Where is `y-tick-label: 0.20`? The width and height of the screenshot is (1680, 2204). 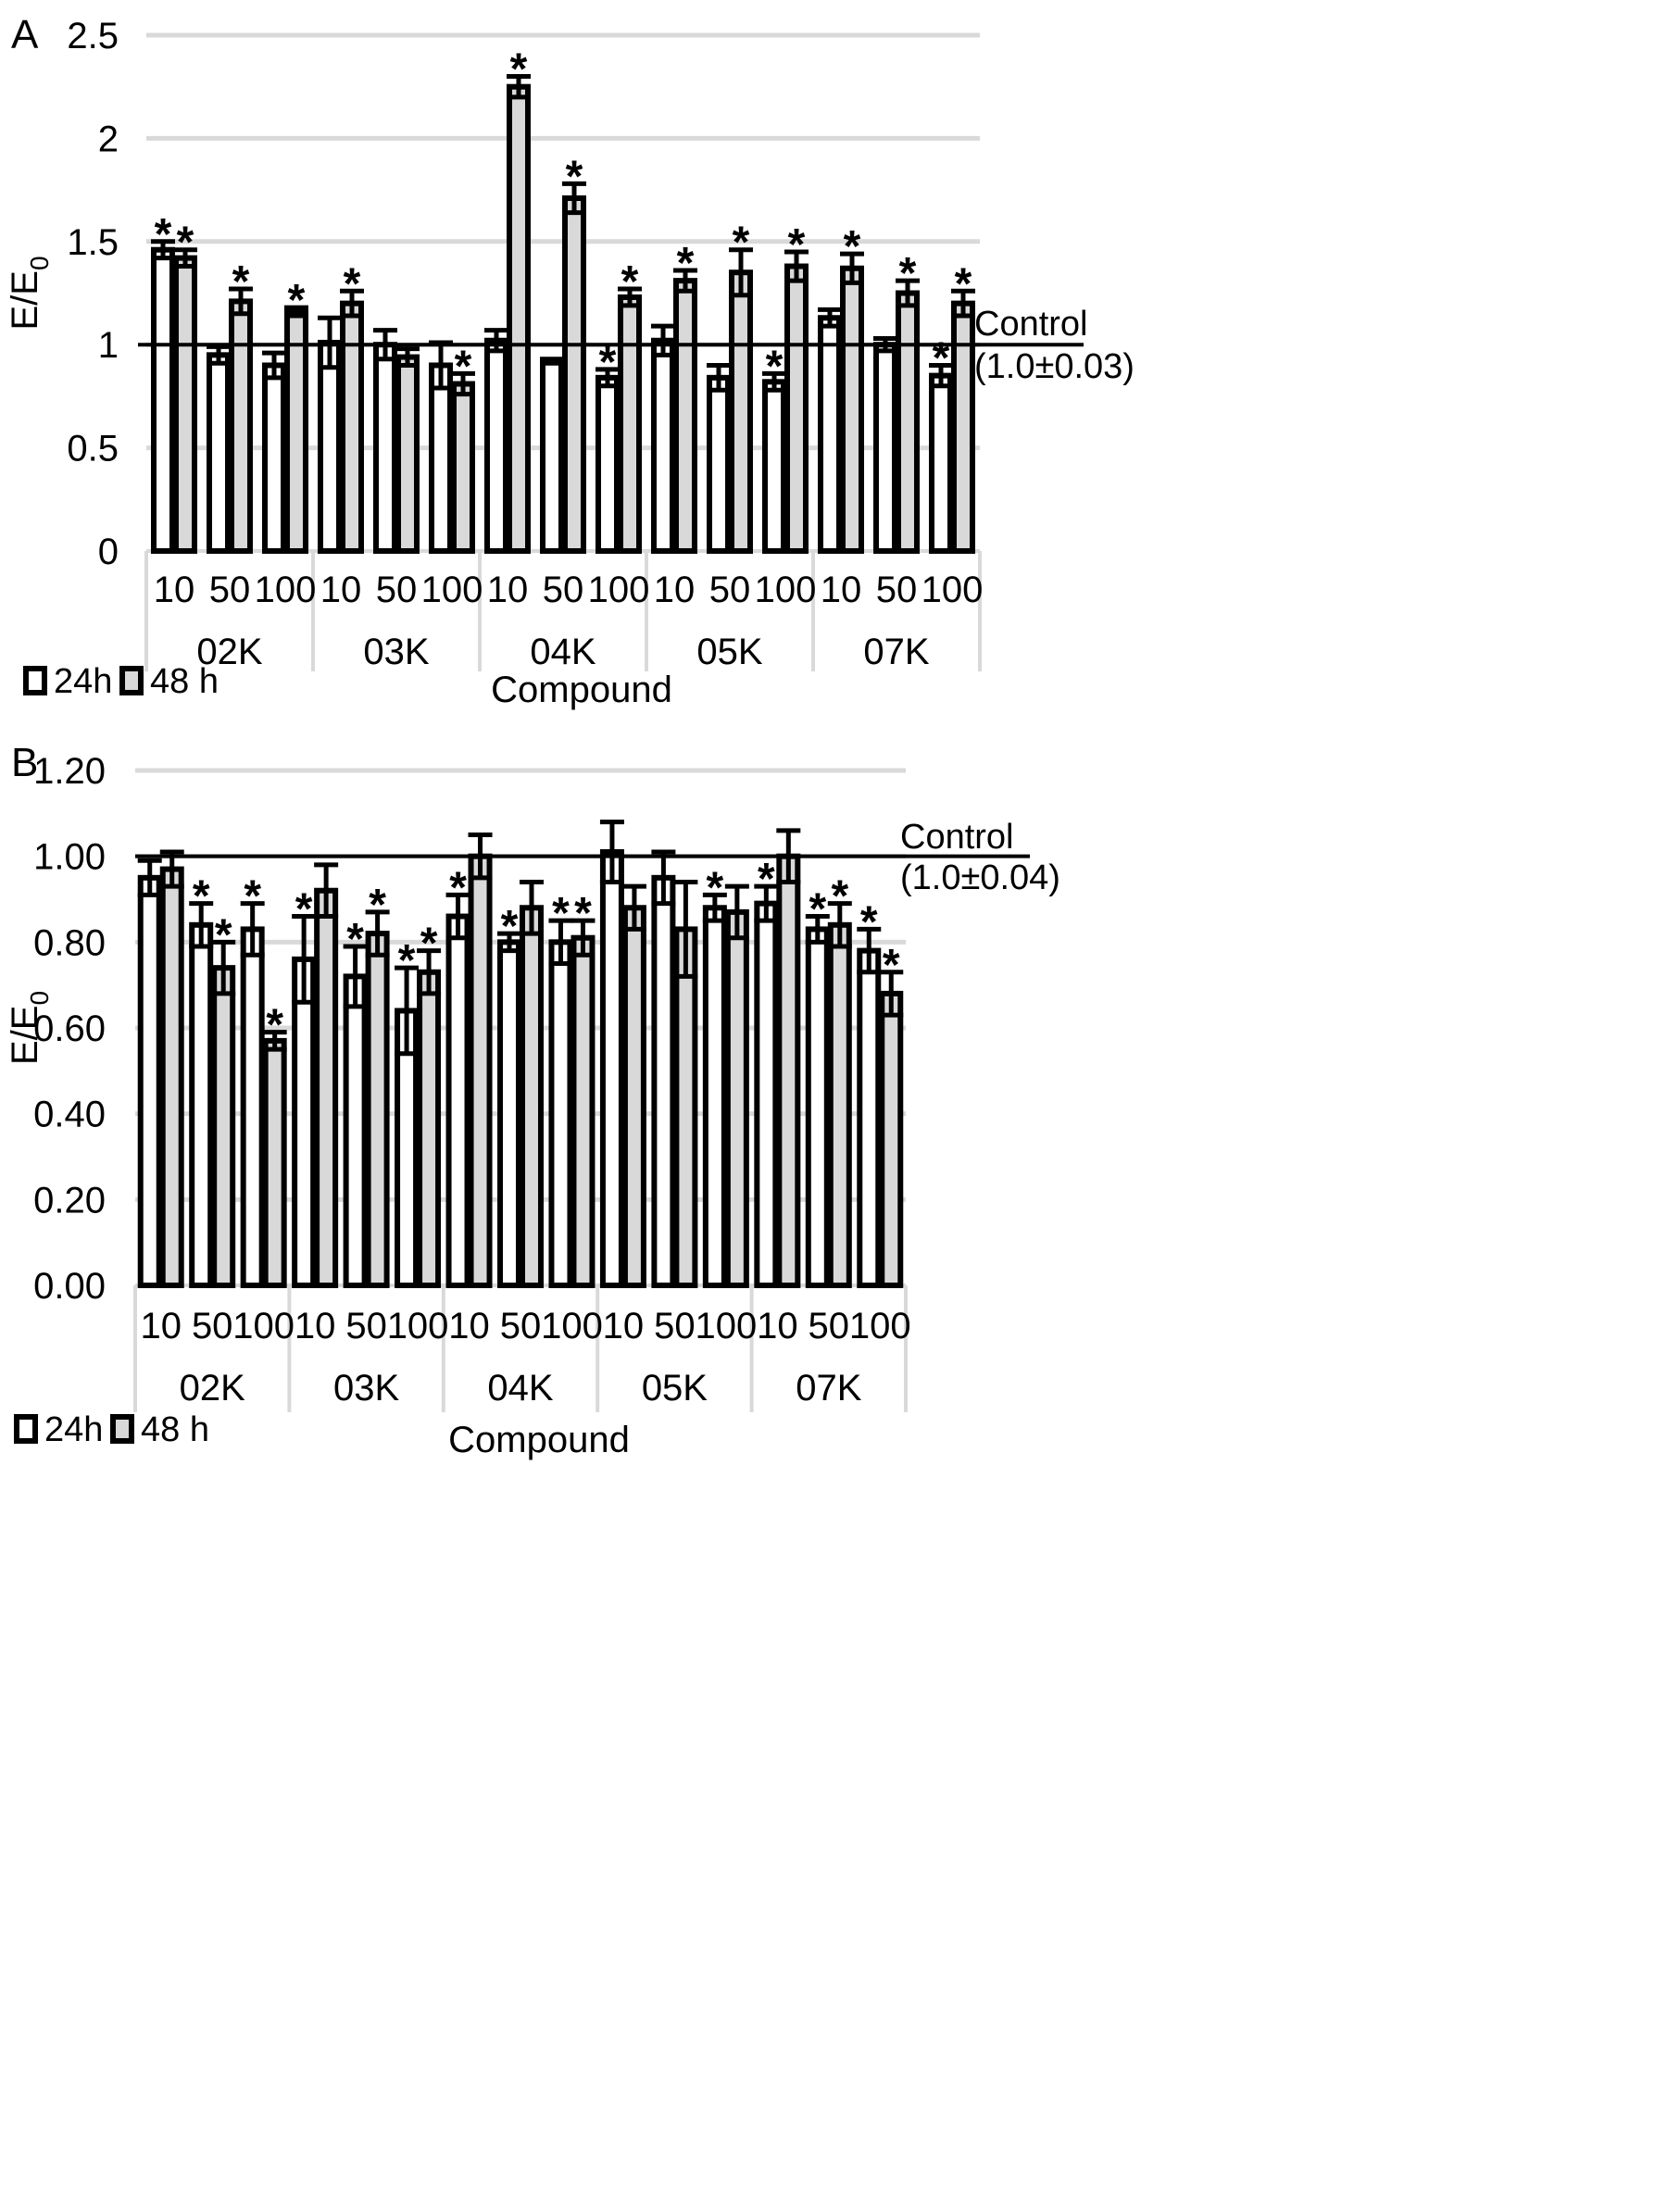 y-tick-label: 0.20 is located at coordinates (69, 1200).